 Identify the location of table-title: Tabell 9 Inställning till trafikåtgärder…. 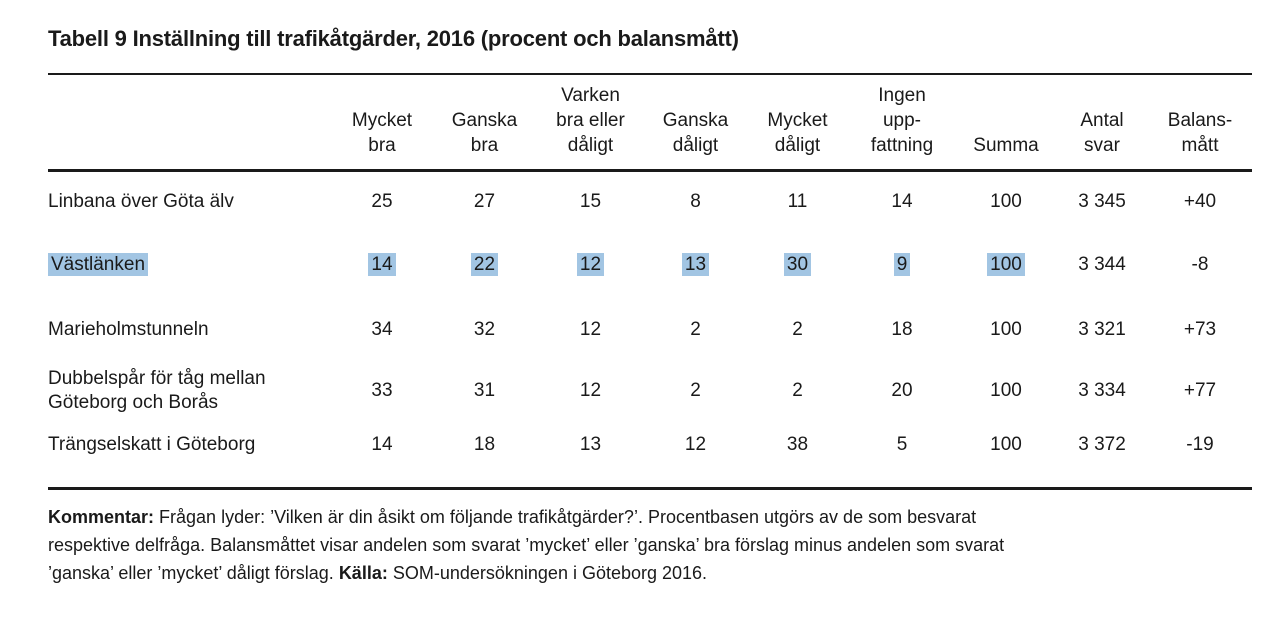
(393, 38).